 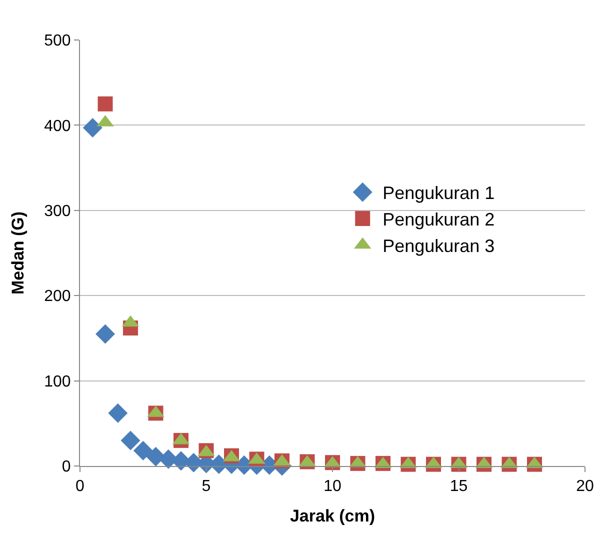 What do you see at coordinates (57, 381) in the screenshot?
I see `y-tick-label: 100` at bounding box center [57, 381].